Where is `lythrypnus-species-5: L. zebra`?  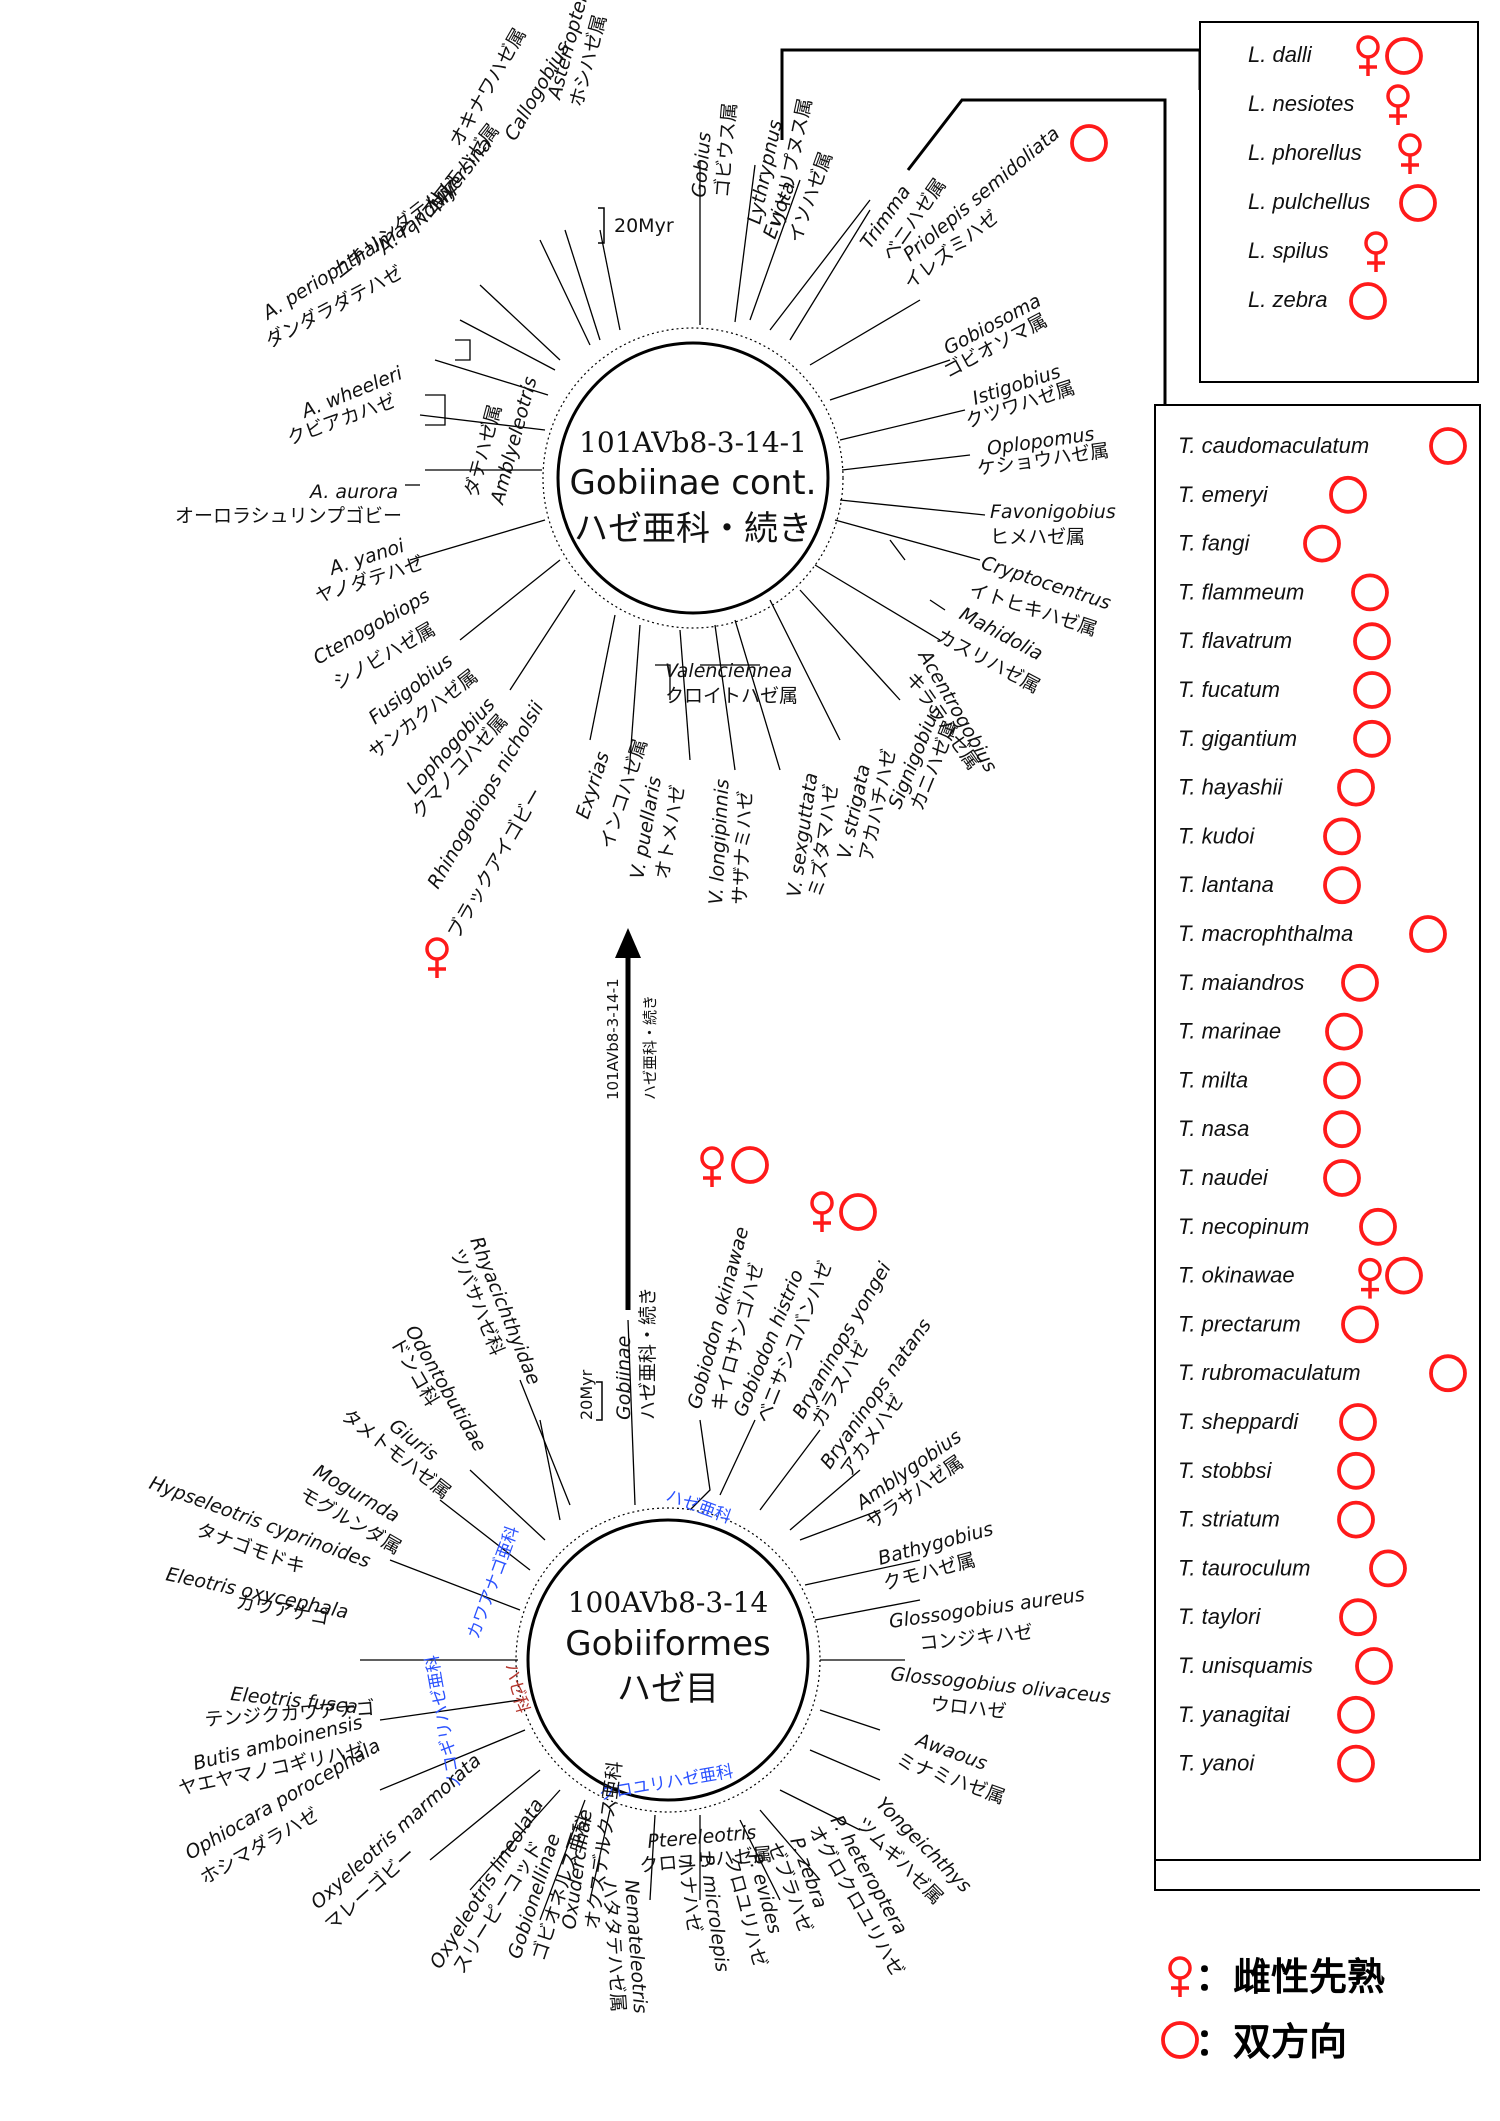 lythrypnus-species-5: L. zebra is located at coordinates (1288, 299).